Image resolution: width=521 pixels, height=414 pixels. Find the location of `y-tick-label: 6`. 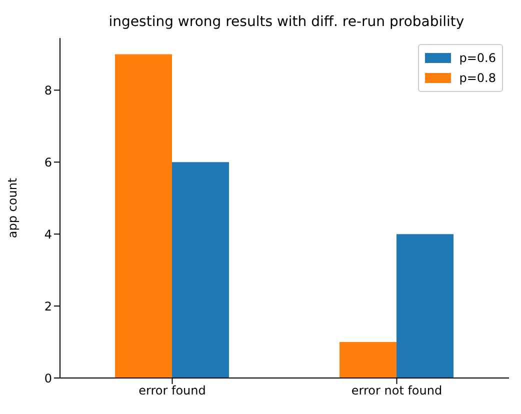

y-tick-label: 6 is located at coordinates (48, 162).